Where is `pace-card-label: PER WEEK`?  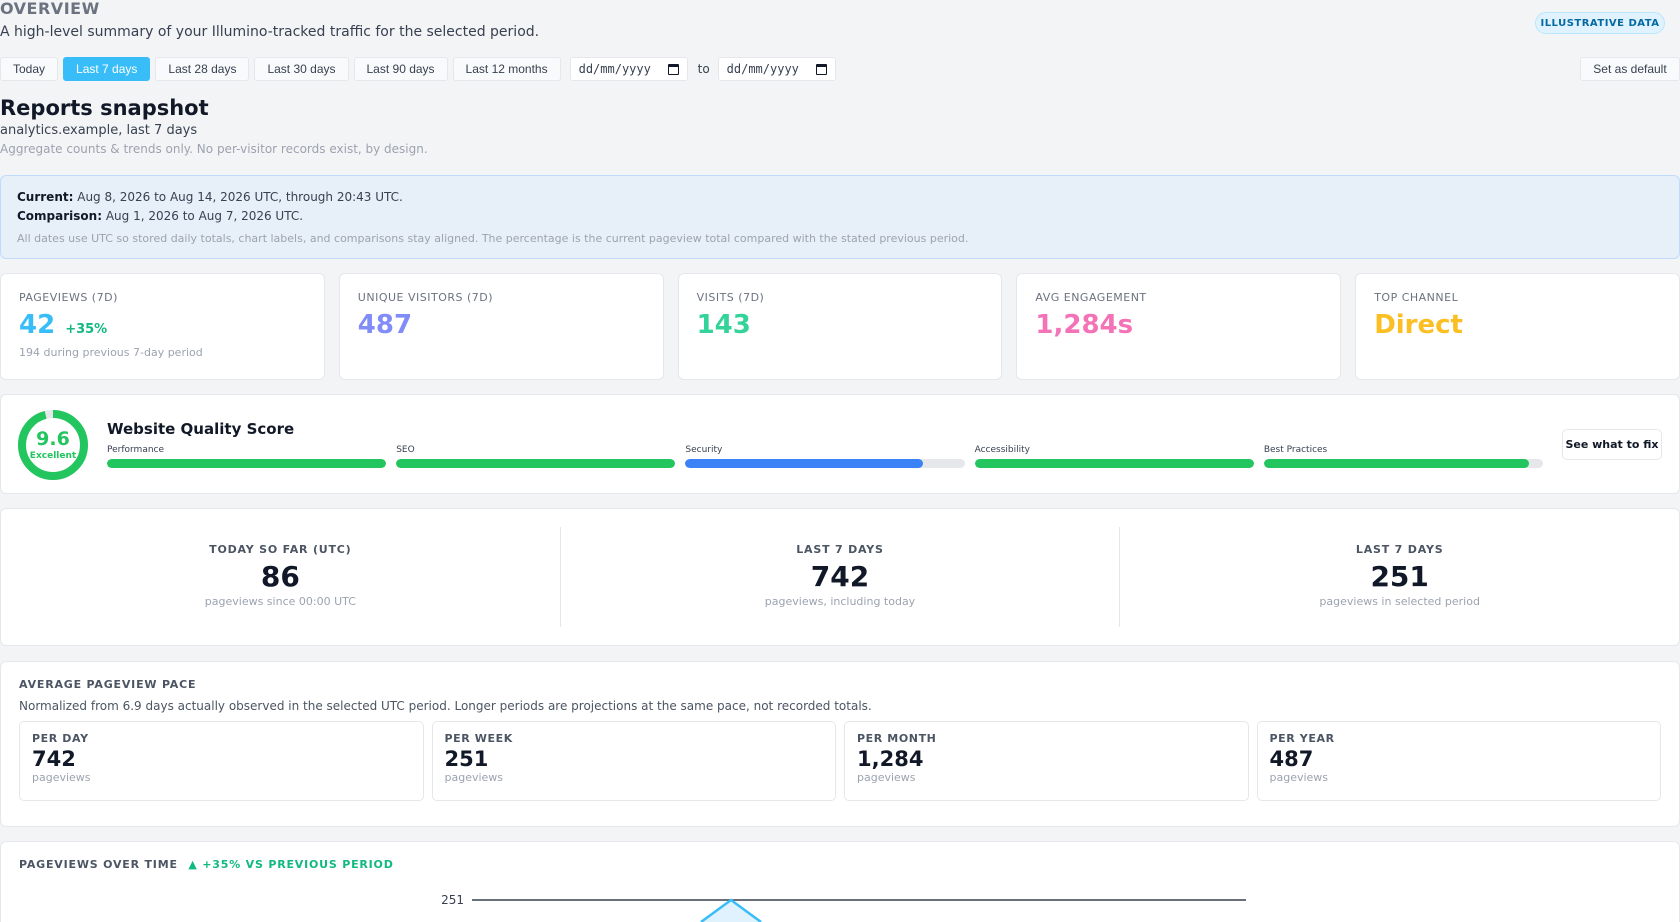
pace-card-label: PER WEEK is located at coordinates (478, 738).